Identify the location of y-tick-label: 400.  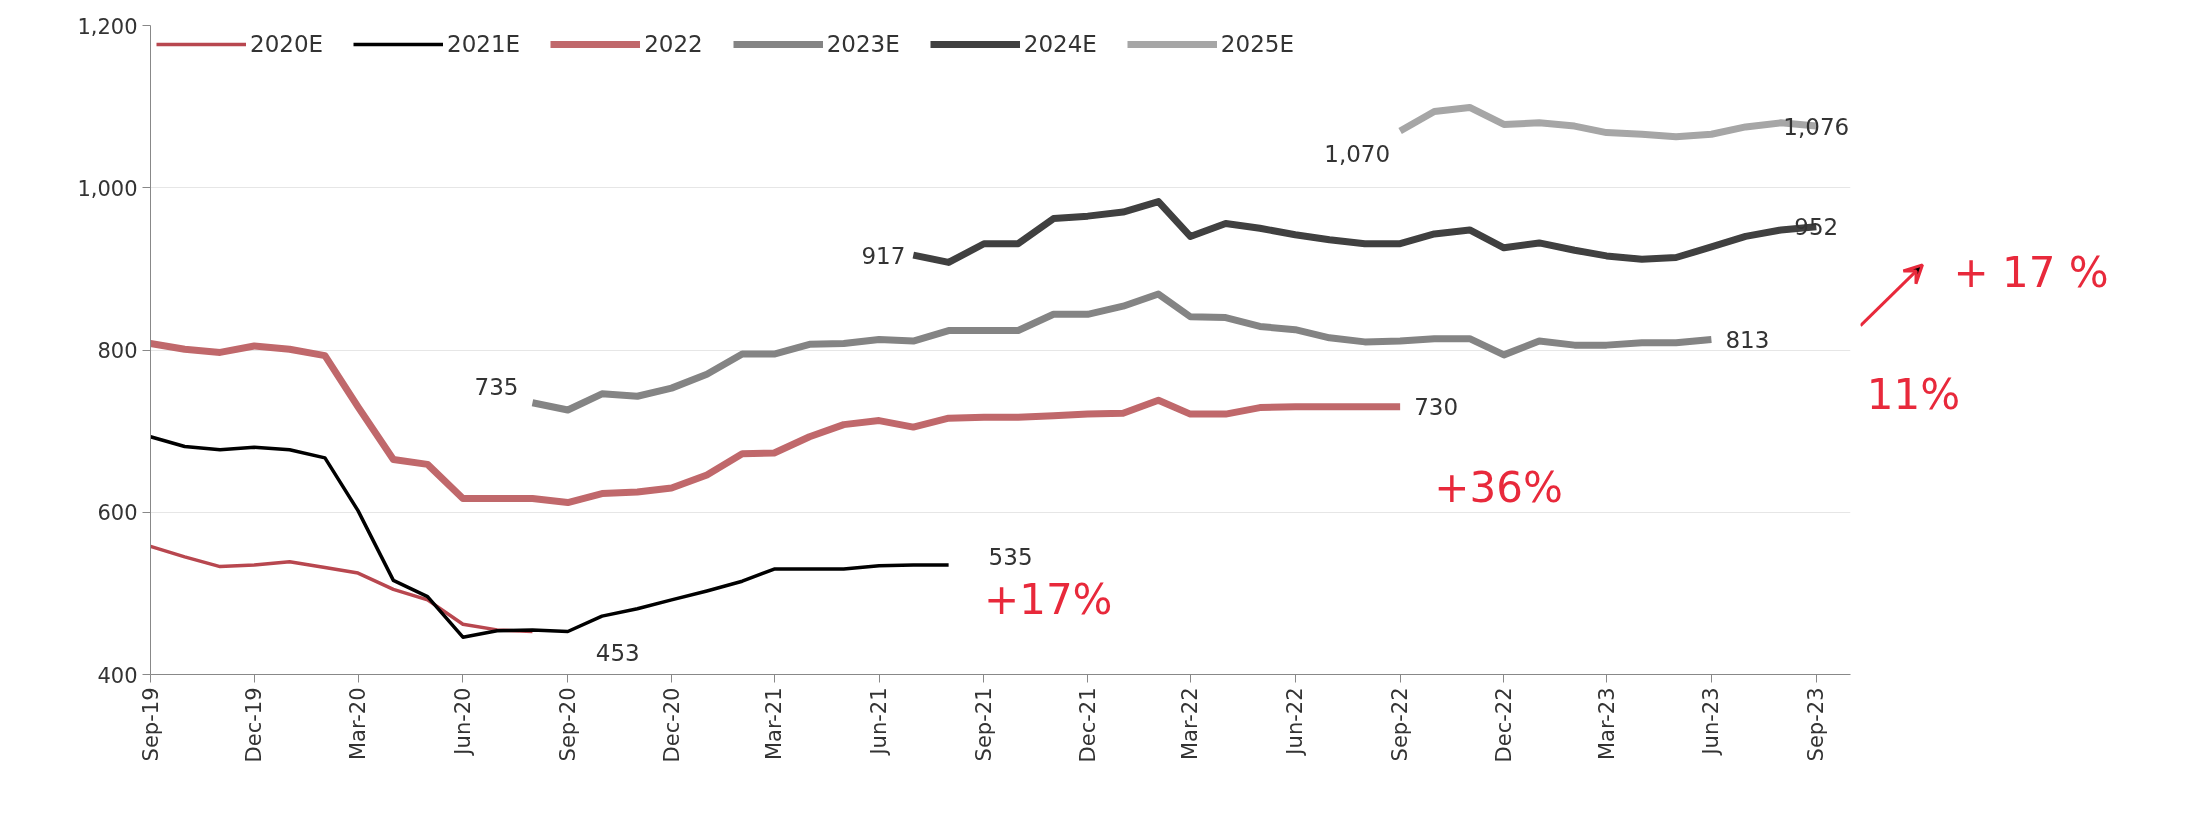
(117, 675).